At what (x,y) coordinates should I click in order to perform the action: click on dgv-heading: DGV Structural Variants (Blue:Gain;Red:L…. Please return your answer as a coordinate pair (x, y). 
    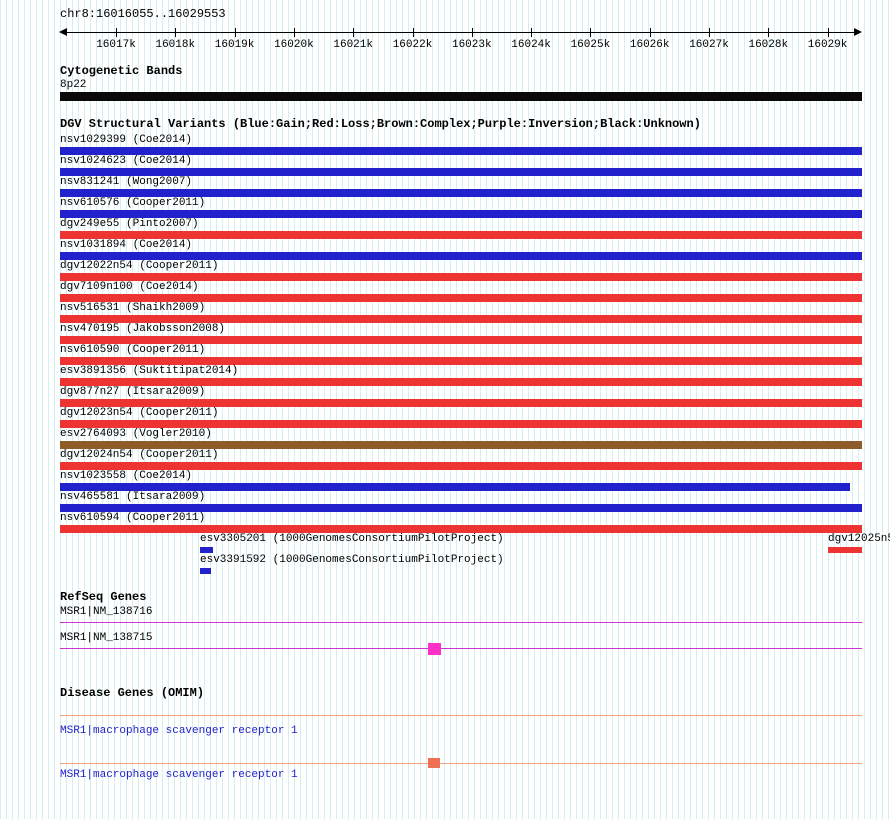
    Looking at the image, I should click on (380, 124).